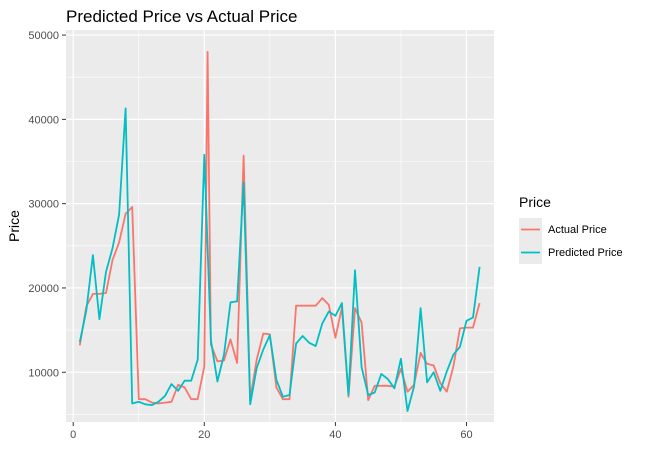 Image resolution: width=646 pixels, height=475 pixels. What do you see at coordinates (335, 435) in the screenshot?
I see `x-tick-label: 40` at bounding box center [335, 435].